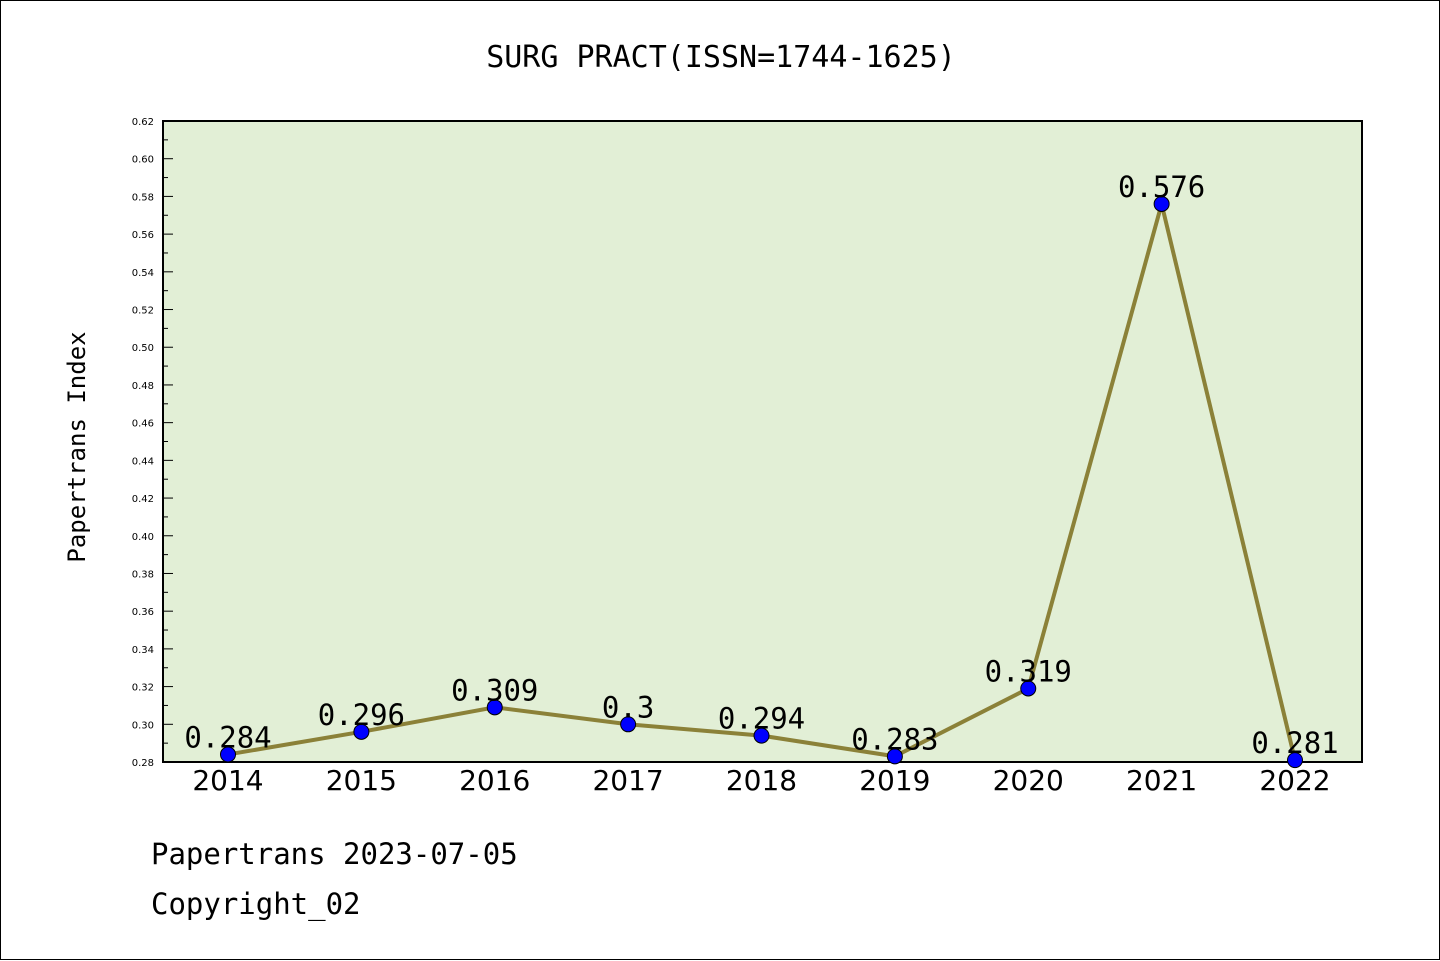  Describe the element at coordinates (628, 707) in the screenshot. I see `data-label: 0.3` at that location.